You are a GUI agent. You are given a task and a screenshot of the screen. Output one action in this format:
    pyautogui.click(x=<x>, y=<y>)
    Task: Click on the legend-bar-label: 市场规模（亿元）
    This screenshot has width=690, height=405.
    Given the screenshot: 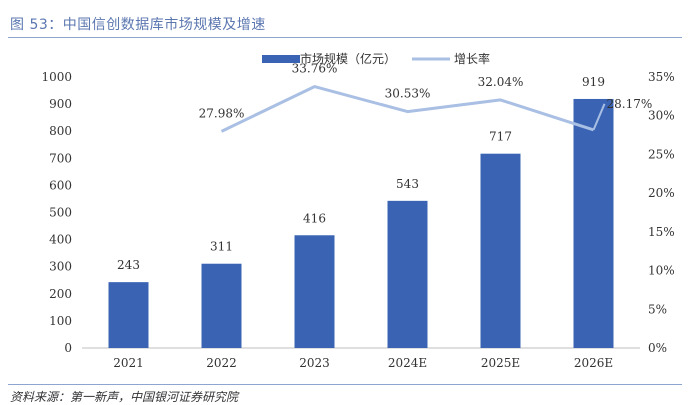 What is the action you would take?
    pyautogui.click(x=348, y=58)
    